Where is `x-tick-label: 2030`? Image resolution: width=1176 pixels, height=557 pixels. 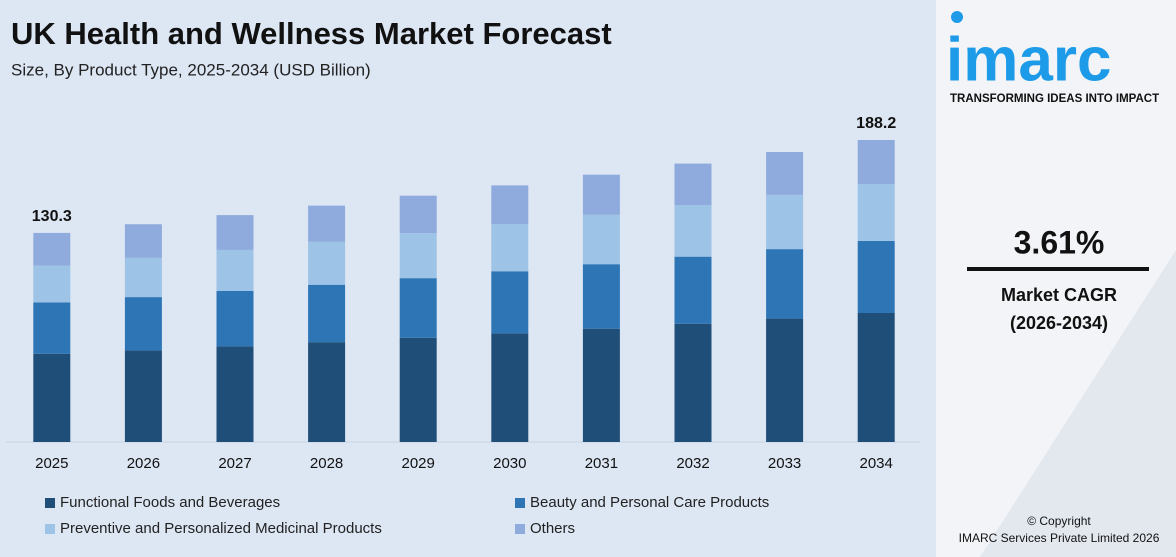
x-tick-label: 2030 is located at coordinates (509, 463).